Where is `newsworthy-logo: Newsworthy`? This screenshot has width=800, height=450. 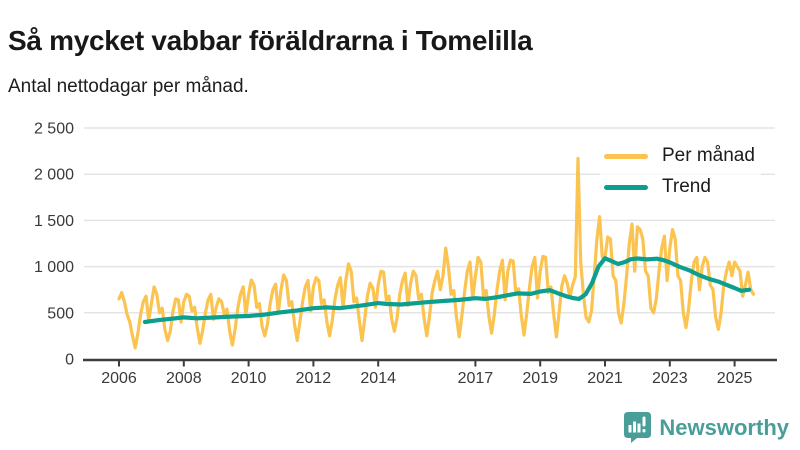 newsworthy-logo: Newsworthy is located at coordinates (706, 427).